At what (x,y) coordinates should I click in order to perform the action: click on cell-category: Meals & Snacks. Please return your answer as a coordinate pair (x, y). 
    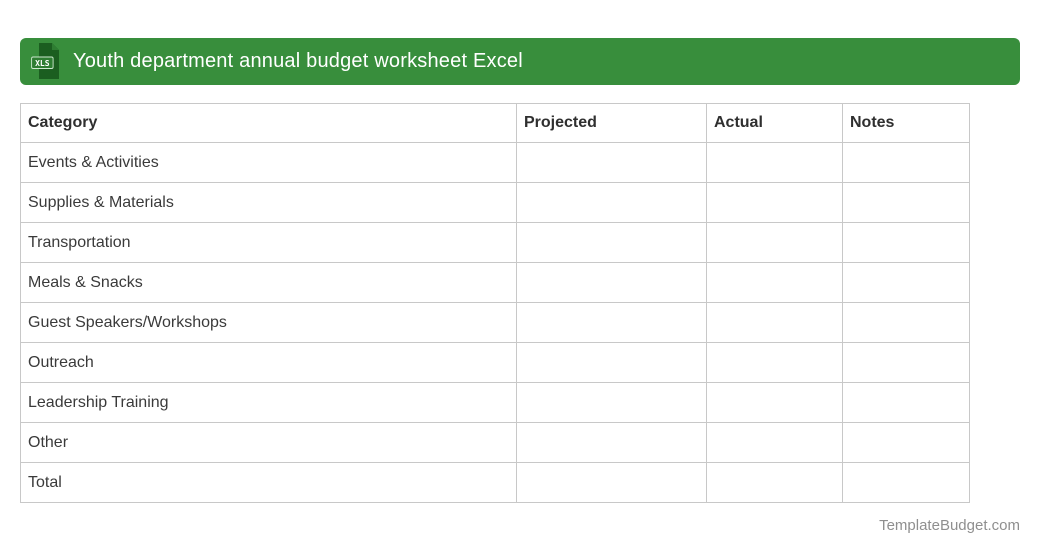
    Looking at the image, I should click on (268, 282).